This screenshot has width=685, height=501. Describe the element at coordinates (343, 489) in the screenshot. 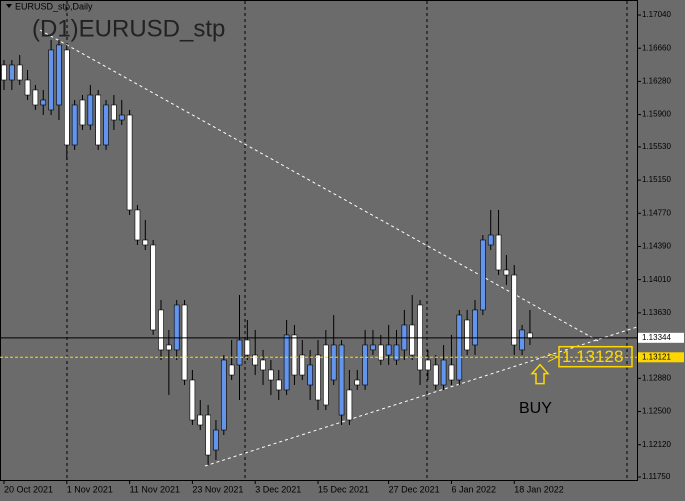

I see `x-tick-label: 15 Dec 2021` at that location.